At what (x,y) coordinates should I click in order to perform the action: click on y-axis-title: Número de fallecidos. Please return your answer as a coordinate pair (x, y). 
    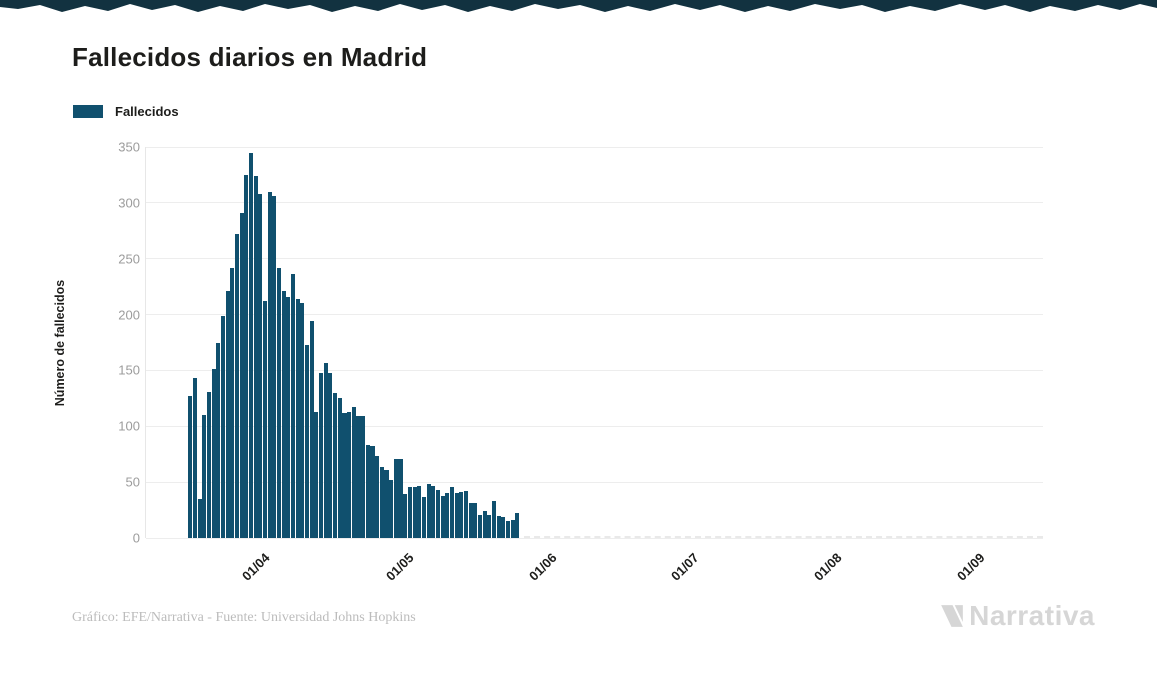
    Looking at the image, I should click on (60, 343).